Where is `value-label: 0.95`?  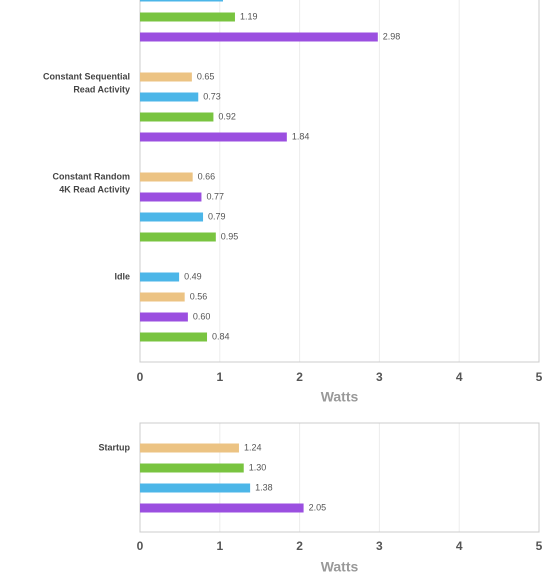 value-label: 0.95 is located at coordinates (230, 236).